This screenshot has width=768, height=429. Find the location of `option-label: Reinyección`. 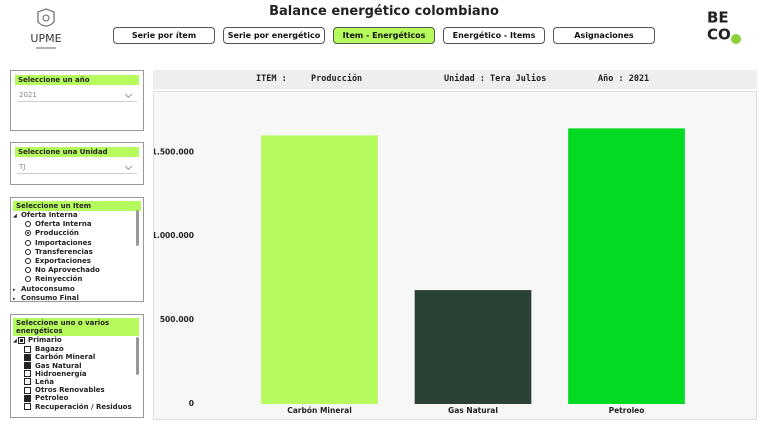

option-label: Reinyección is located at coordinates (59, 279).